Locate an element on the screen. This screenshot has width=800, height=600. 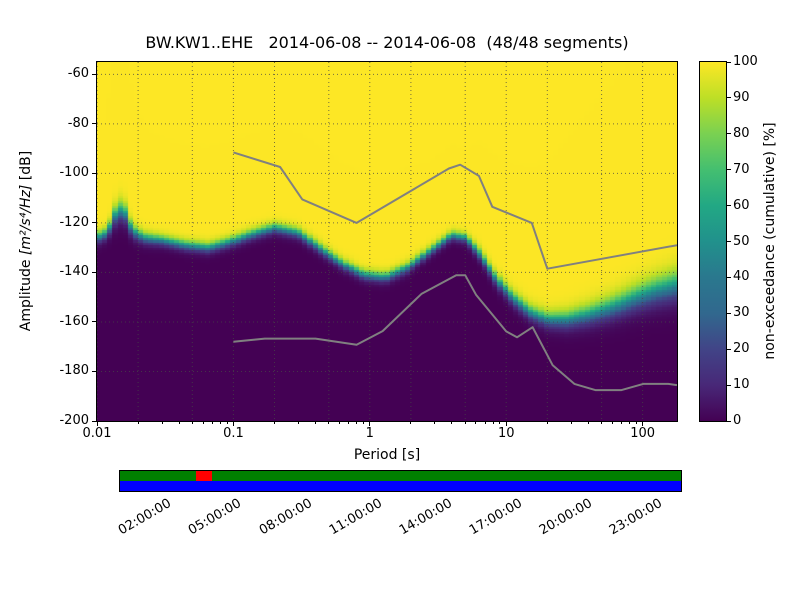
timeline-extent-strip is located at coordinates (400, 486).